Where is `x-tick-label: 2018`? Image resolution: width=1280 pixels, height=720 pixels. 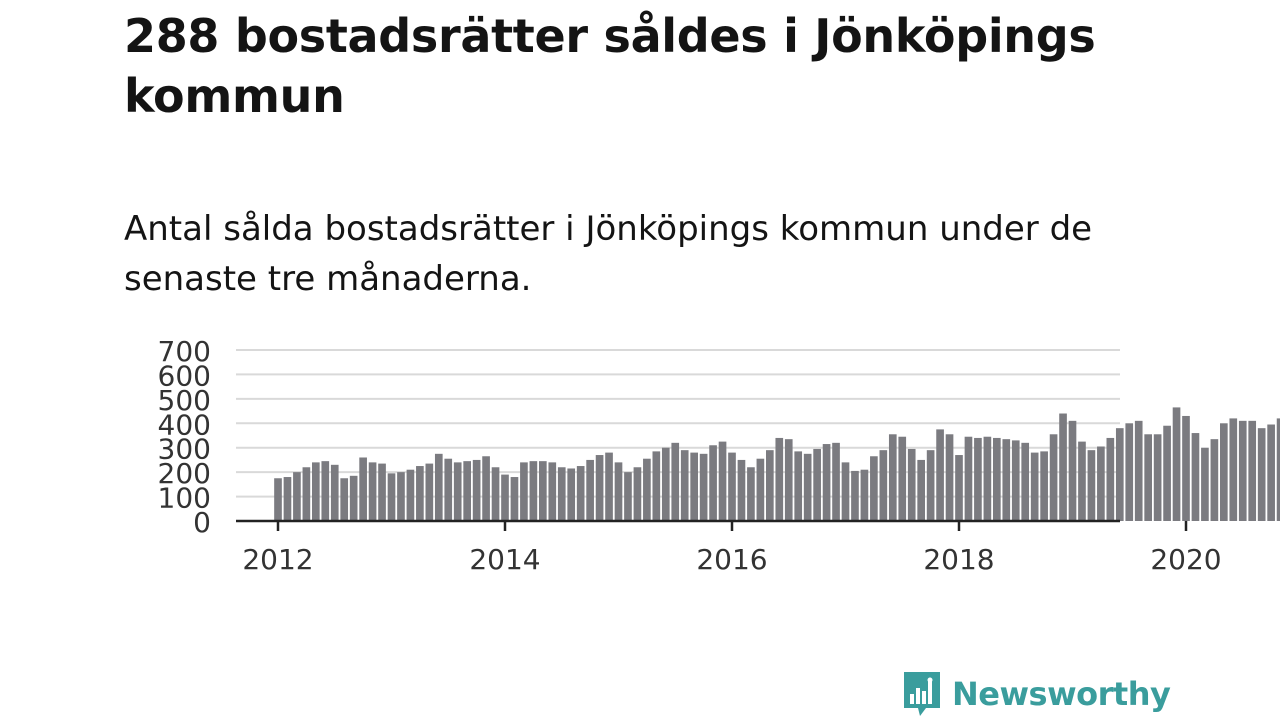
x-tick-label: 2018 is located at coordinates (958, 559).